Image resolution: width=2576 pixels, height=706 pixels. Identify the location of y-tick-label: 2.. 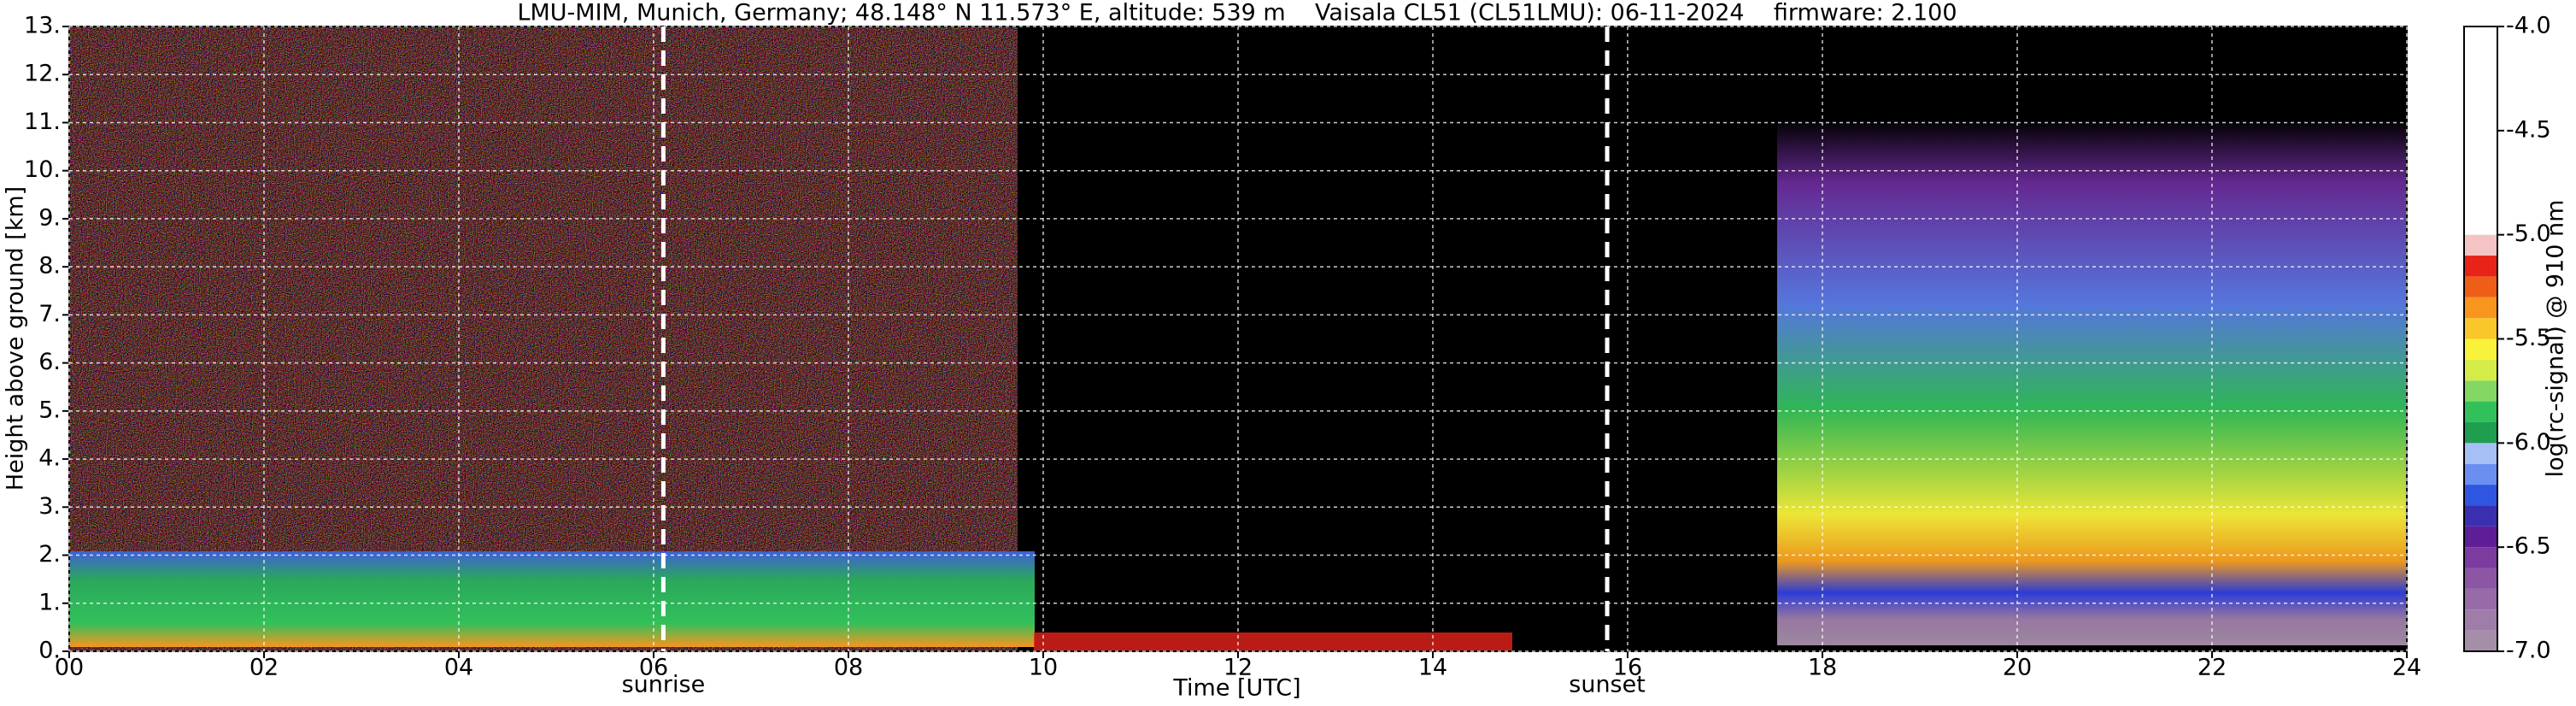
(49, 554).